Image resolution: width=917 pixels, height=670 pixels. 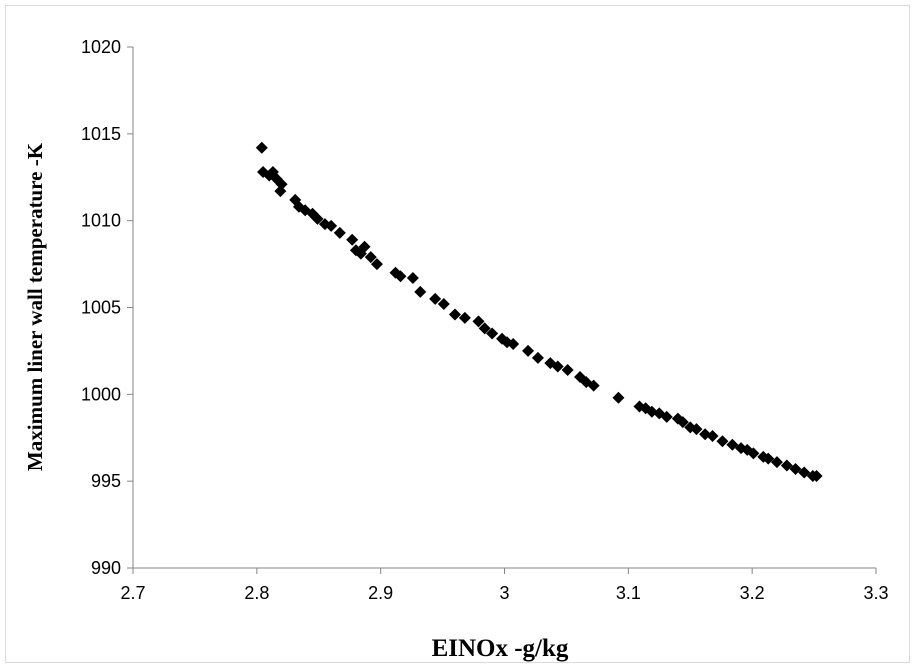 What do you see at coordinates (101, 308) in the screenshot?
I see `y-tick-label: 1005` at bounding box center [101, 308].